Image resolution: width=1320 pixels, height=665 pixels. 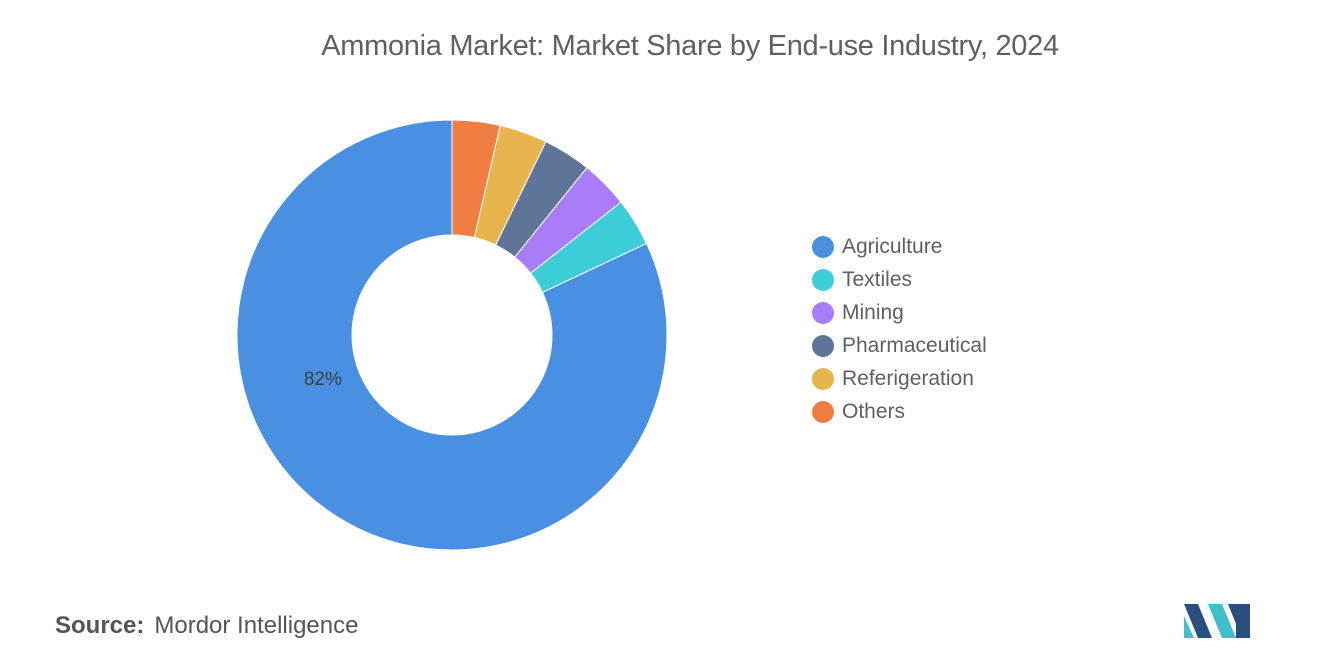 I want to click on mordor-intelligence-logo, so click(x=1217, y=621).